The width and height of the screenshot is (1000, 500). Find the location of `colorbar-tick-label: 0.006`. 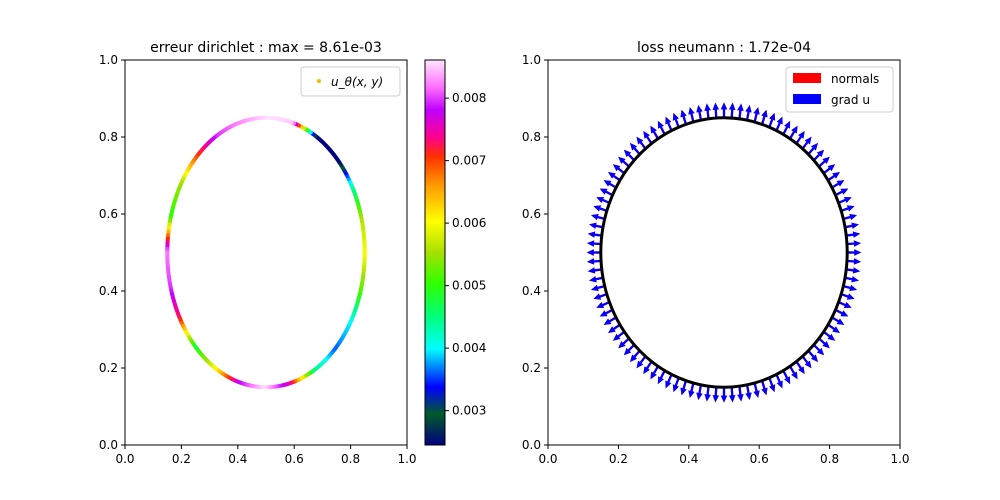

colorbar-tick-label: 0.006 is located at coordinates (469, 223).